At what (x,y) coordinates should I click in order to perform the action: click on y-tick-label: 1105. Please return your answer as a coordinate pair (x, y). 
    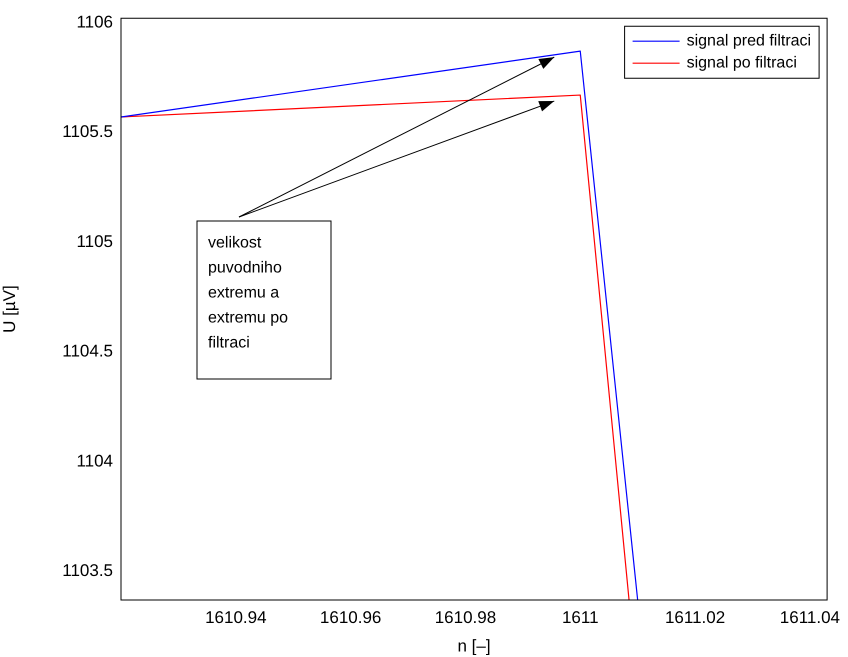
    Looking at the image, I should click on (94, 241).